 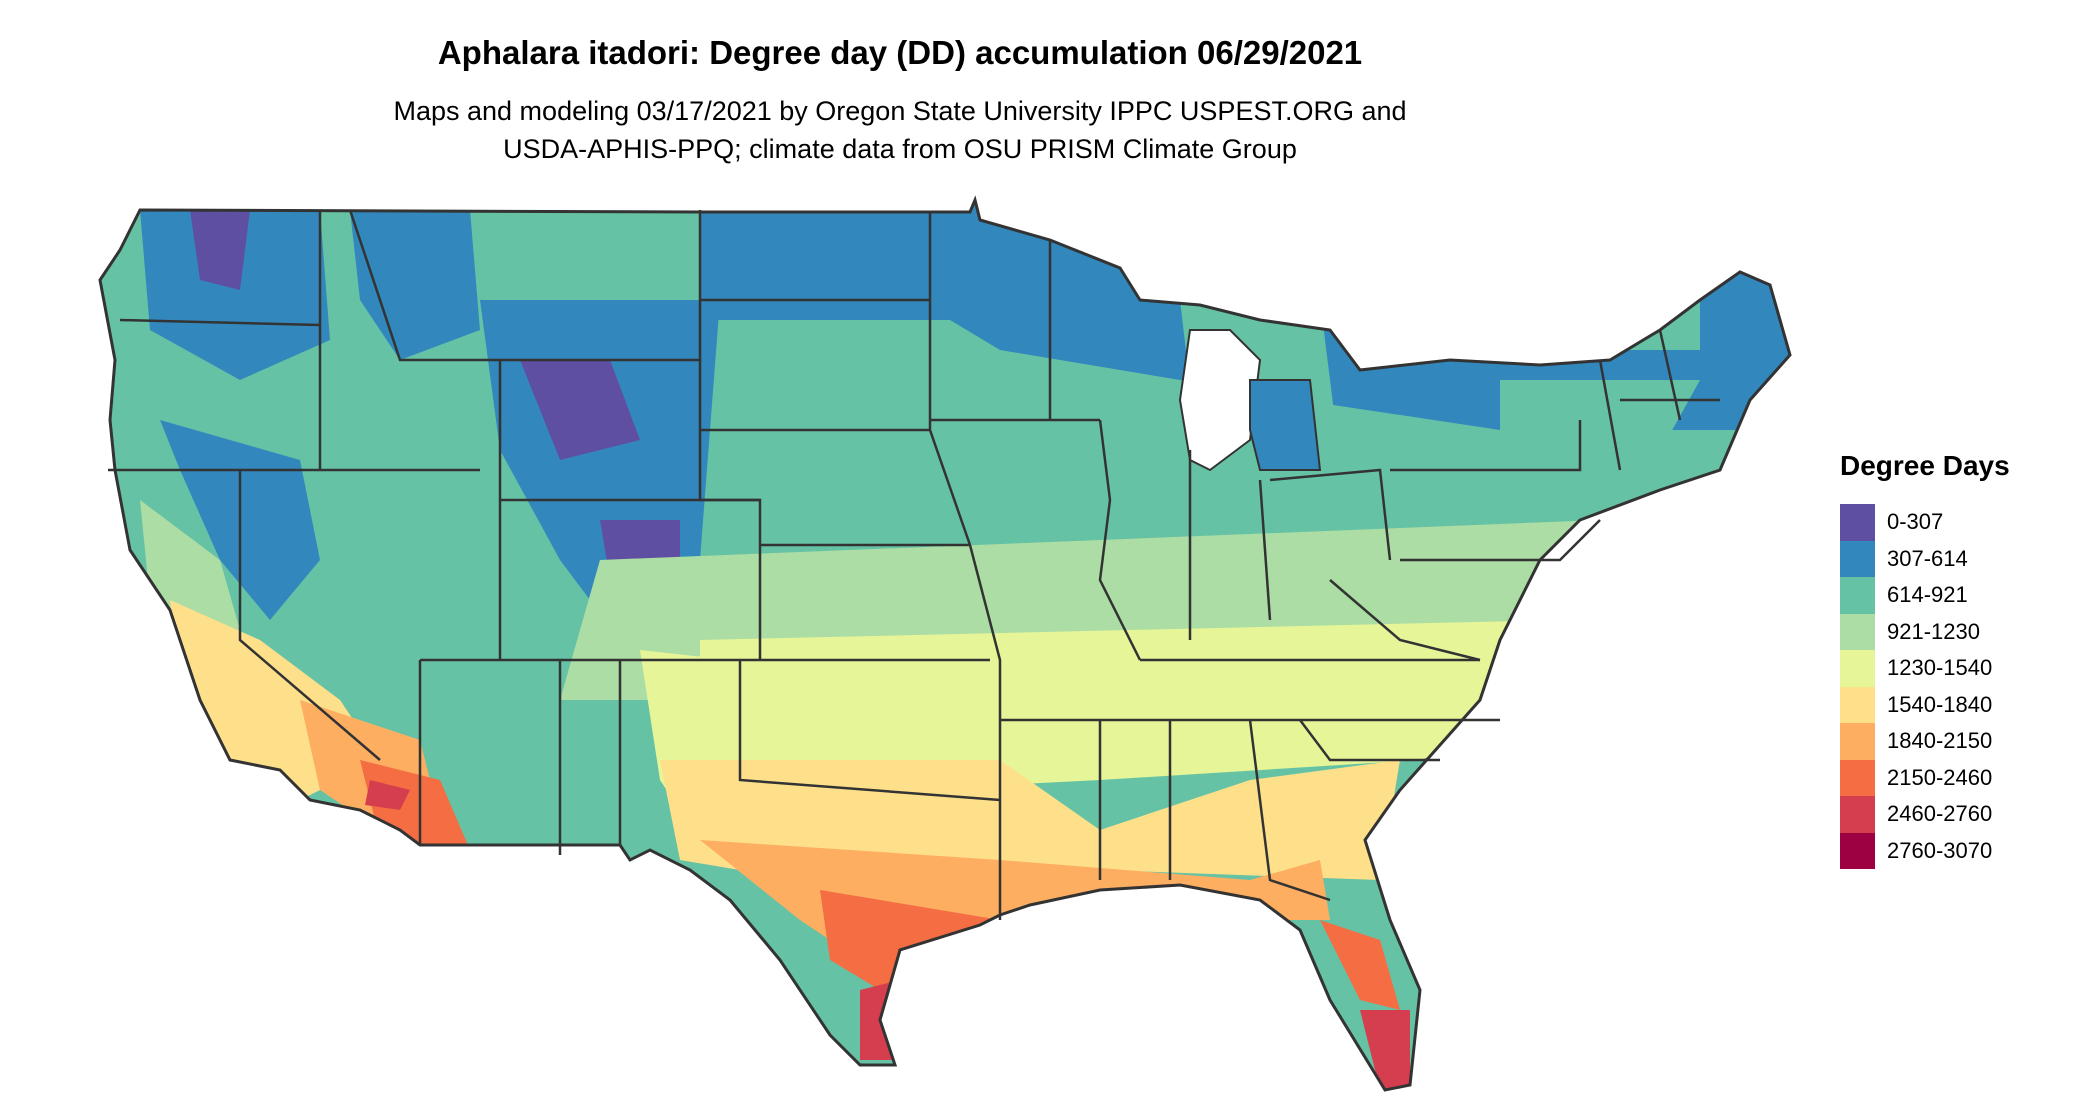 I want to click on legend-label: 2150-2460, so click(x=1940, y=777).